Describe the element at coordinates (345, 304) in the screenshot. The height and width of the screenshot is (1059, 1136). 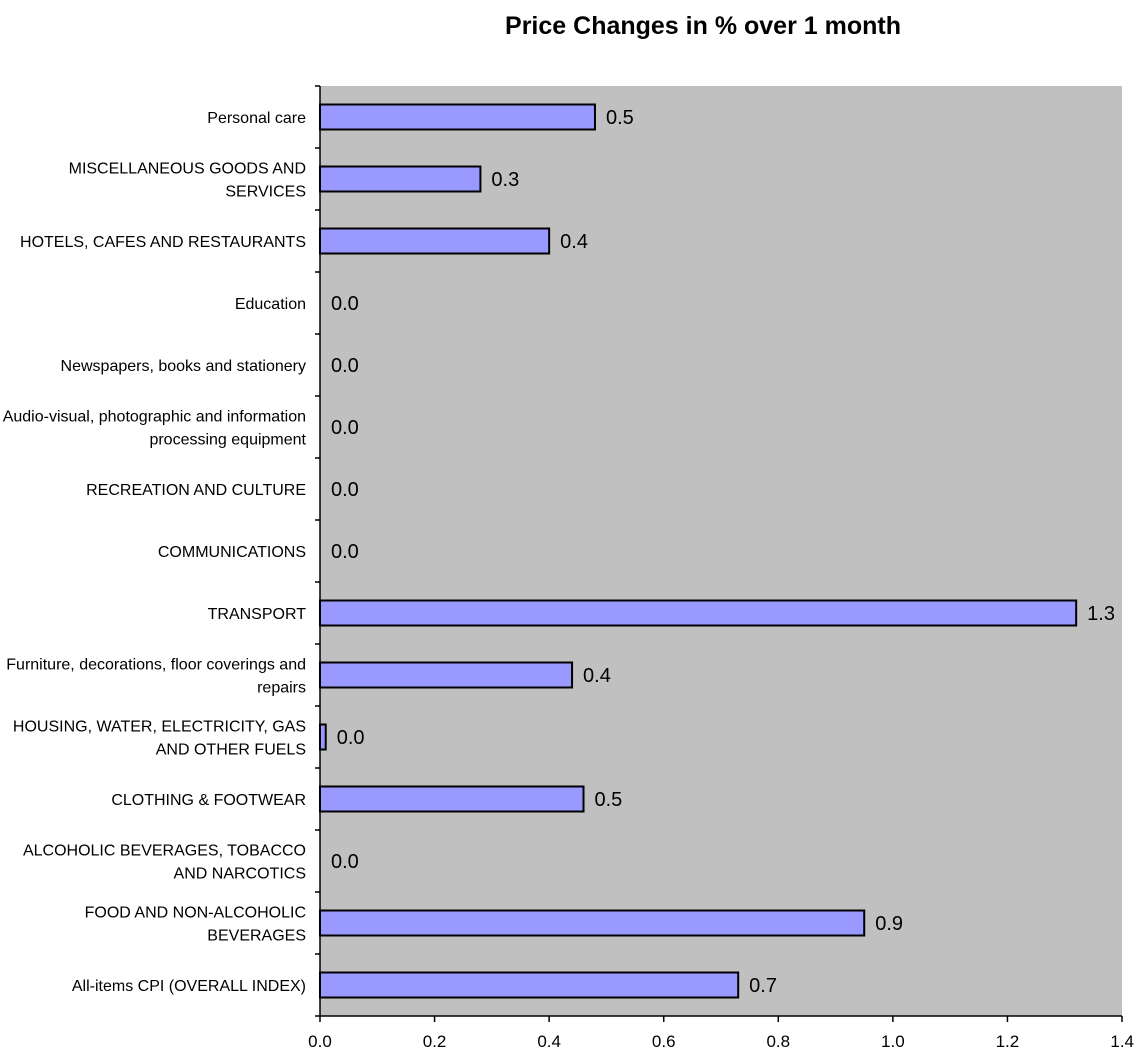
I see `data-label-3: 0.0` at that location.